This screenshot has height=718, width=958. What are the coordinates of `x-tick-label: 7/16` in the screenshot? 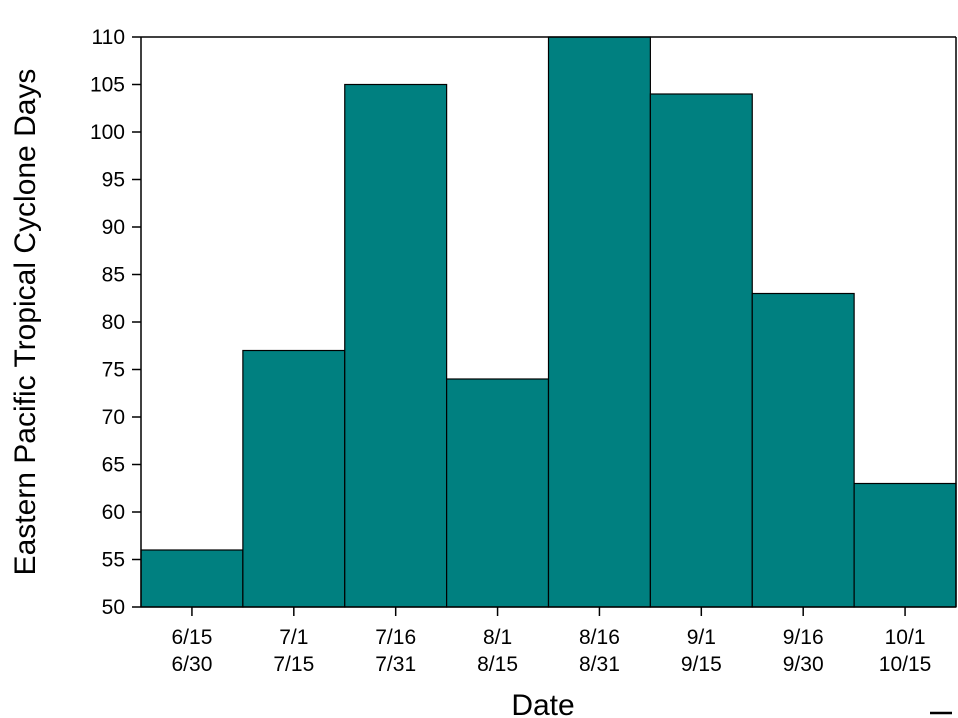 It's located at (395, 637).